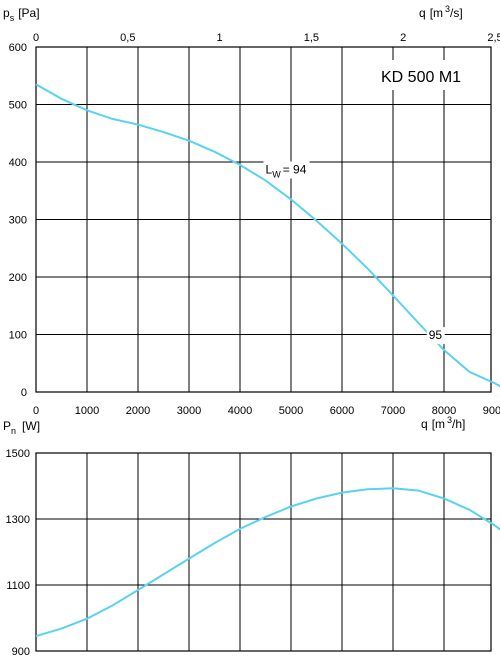 This screenshot has width=500, height=664. I want to click on top-tick-label: 2, so click(403, 38).